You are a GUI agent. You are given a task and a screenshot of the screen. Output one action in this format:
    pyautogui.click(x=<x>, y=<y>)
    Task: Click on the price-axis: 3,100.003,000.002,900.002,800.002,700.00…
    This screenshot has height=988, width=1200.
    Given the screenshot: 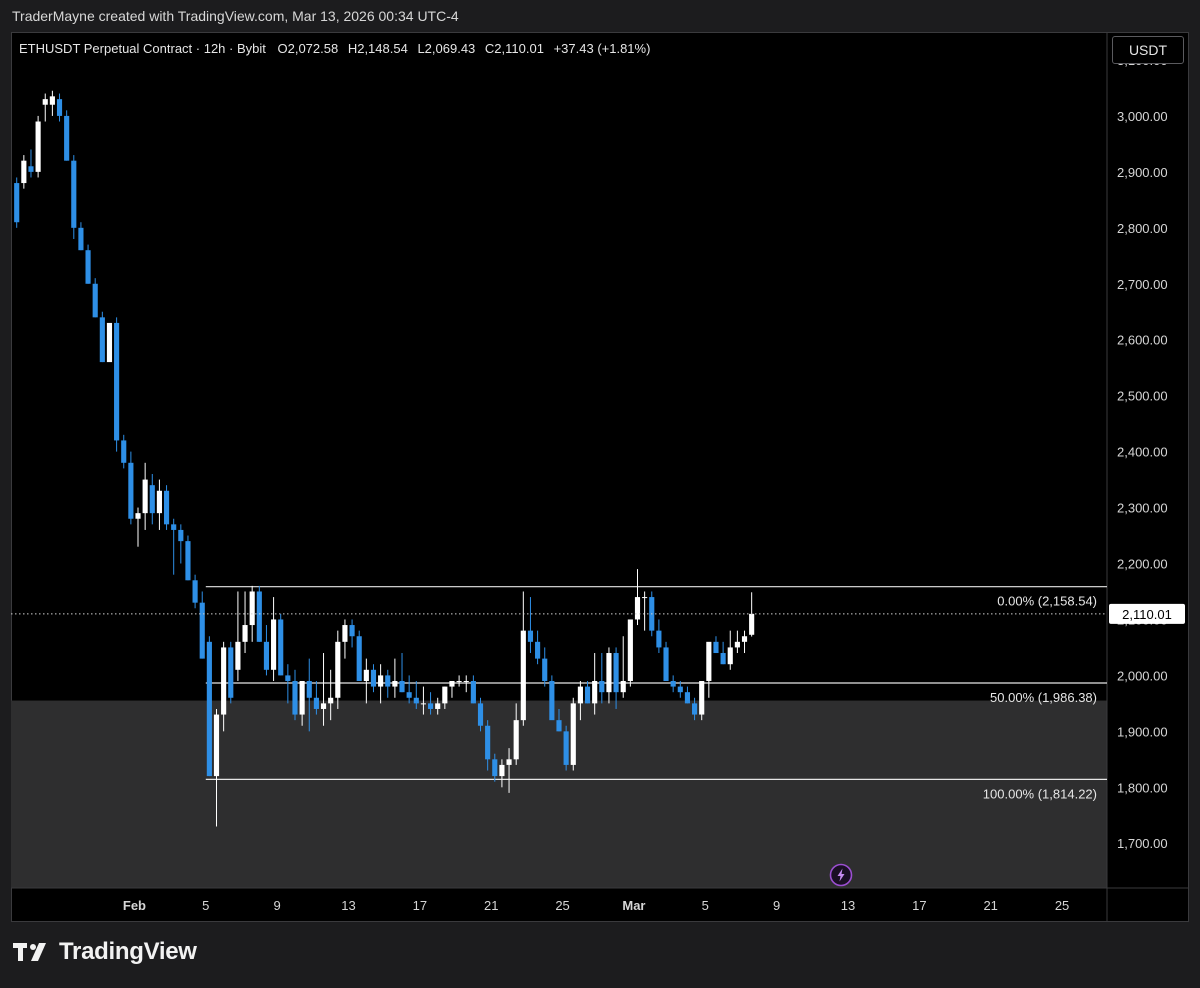 What is the action you would take?
    pyautogui.click(x=1142, y=452)
    